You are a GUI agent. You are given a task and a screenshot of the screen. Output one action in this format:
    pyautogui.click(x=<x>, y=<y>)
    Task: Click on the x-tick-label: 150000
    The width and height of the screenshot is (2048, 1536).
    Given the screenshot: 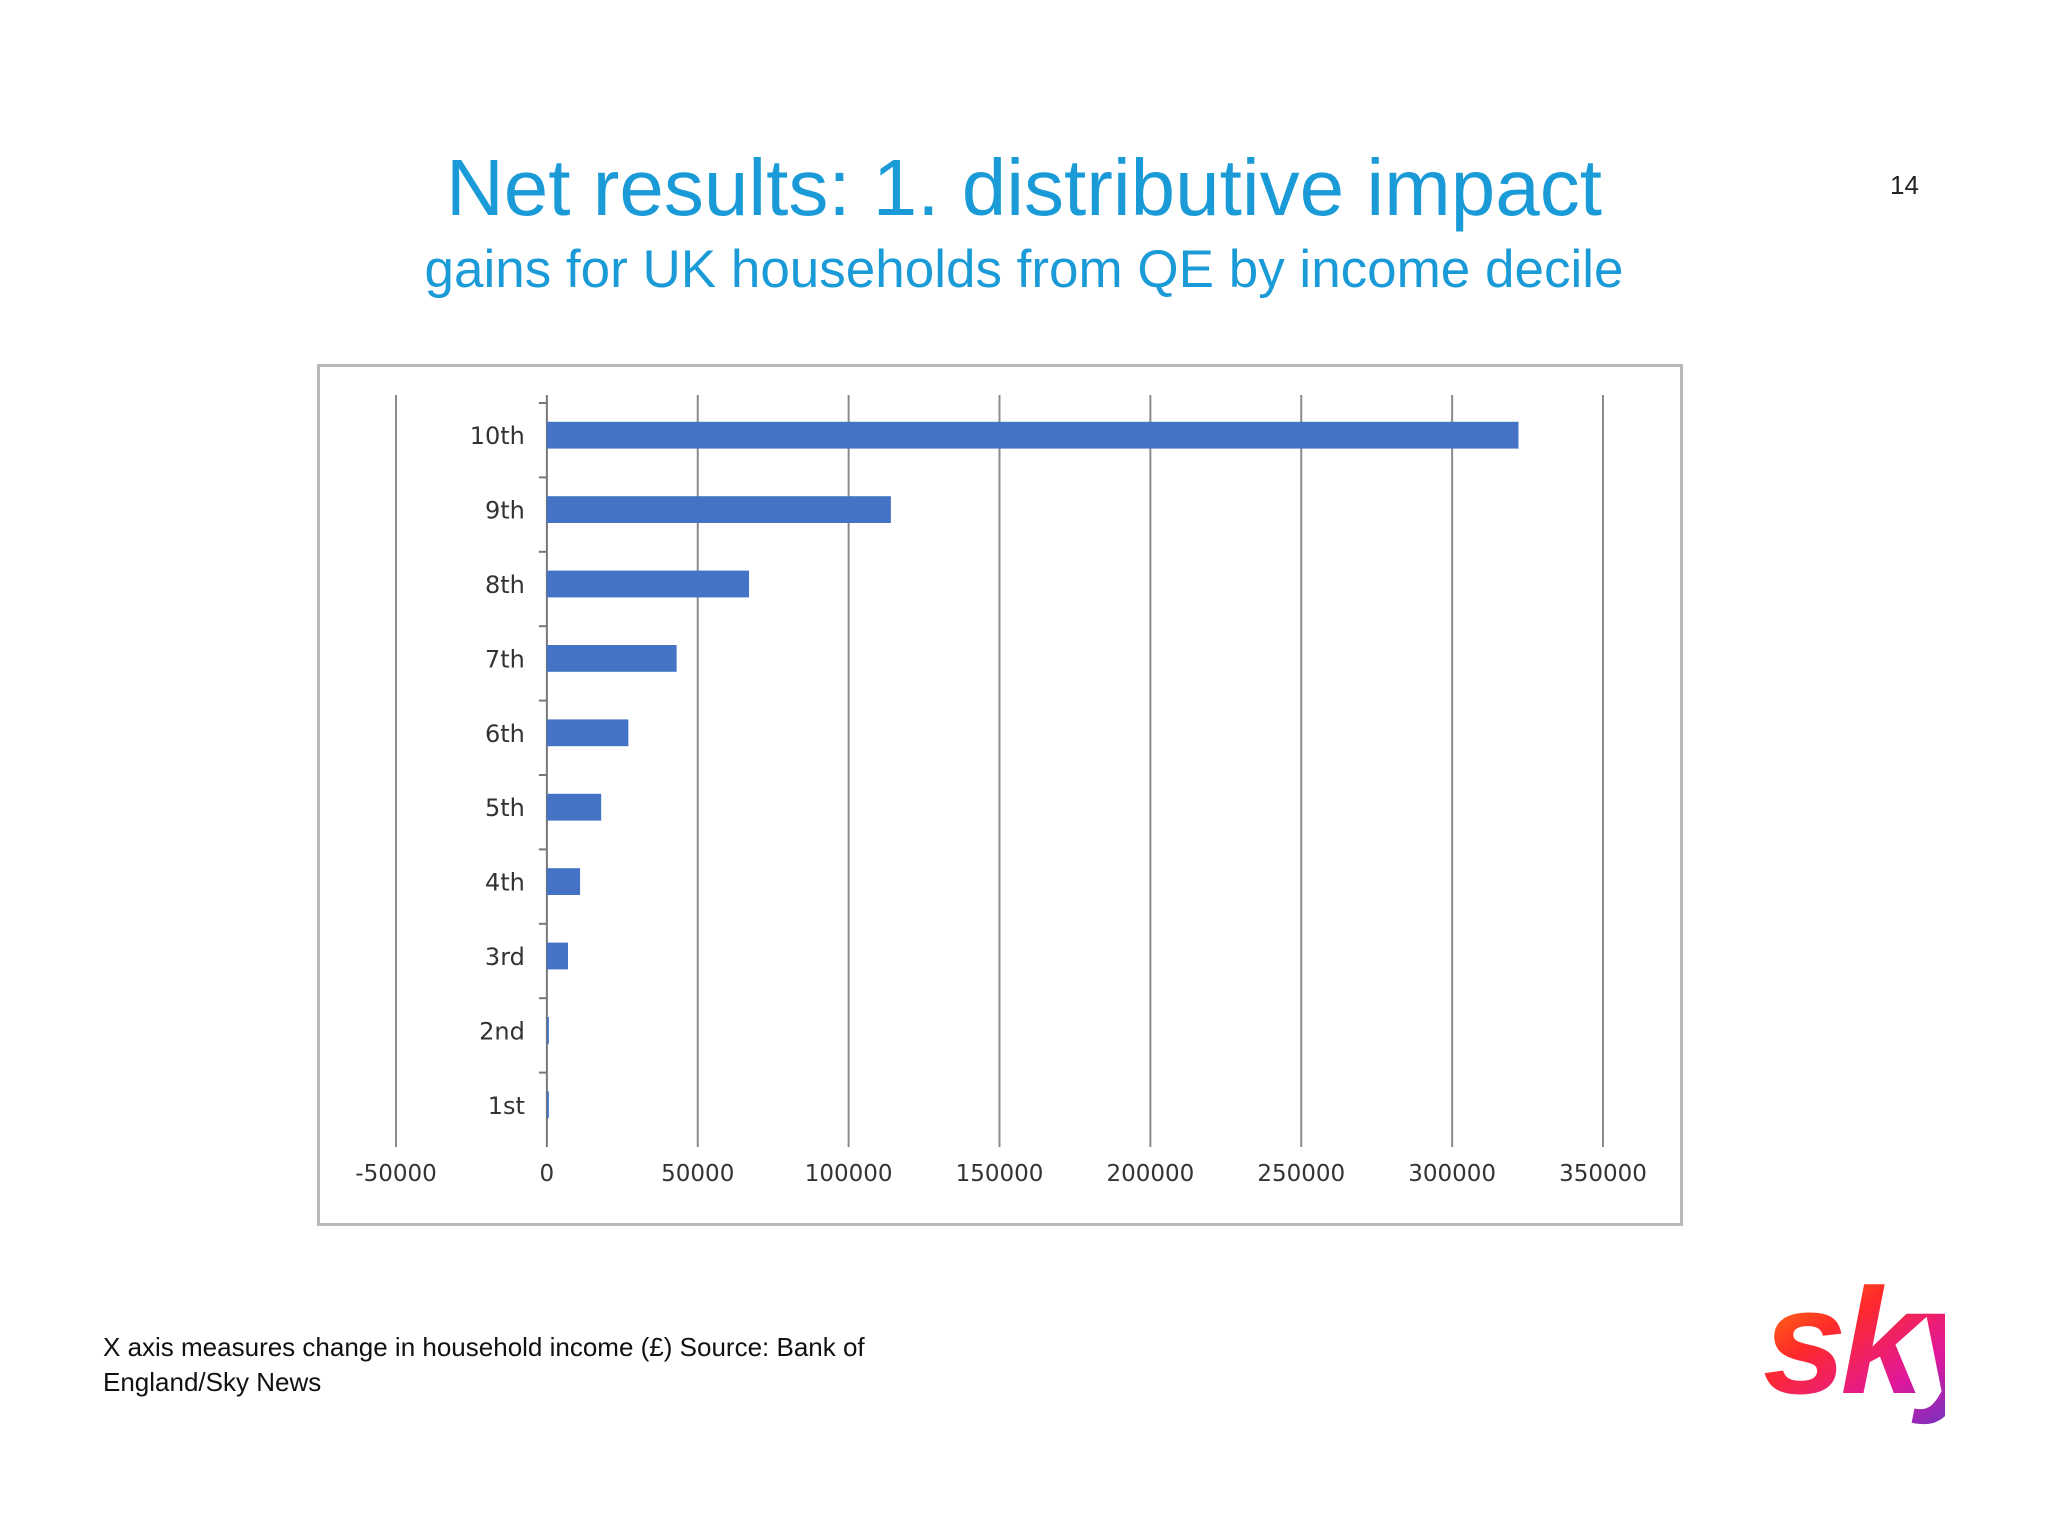 What is the action you would take?
    pyautogui.click(x=1000, y=1174)
    